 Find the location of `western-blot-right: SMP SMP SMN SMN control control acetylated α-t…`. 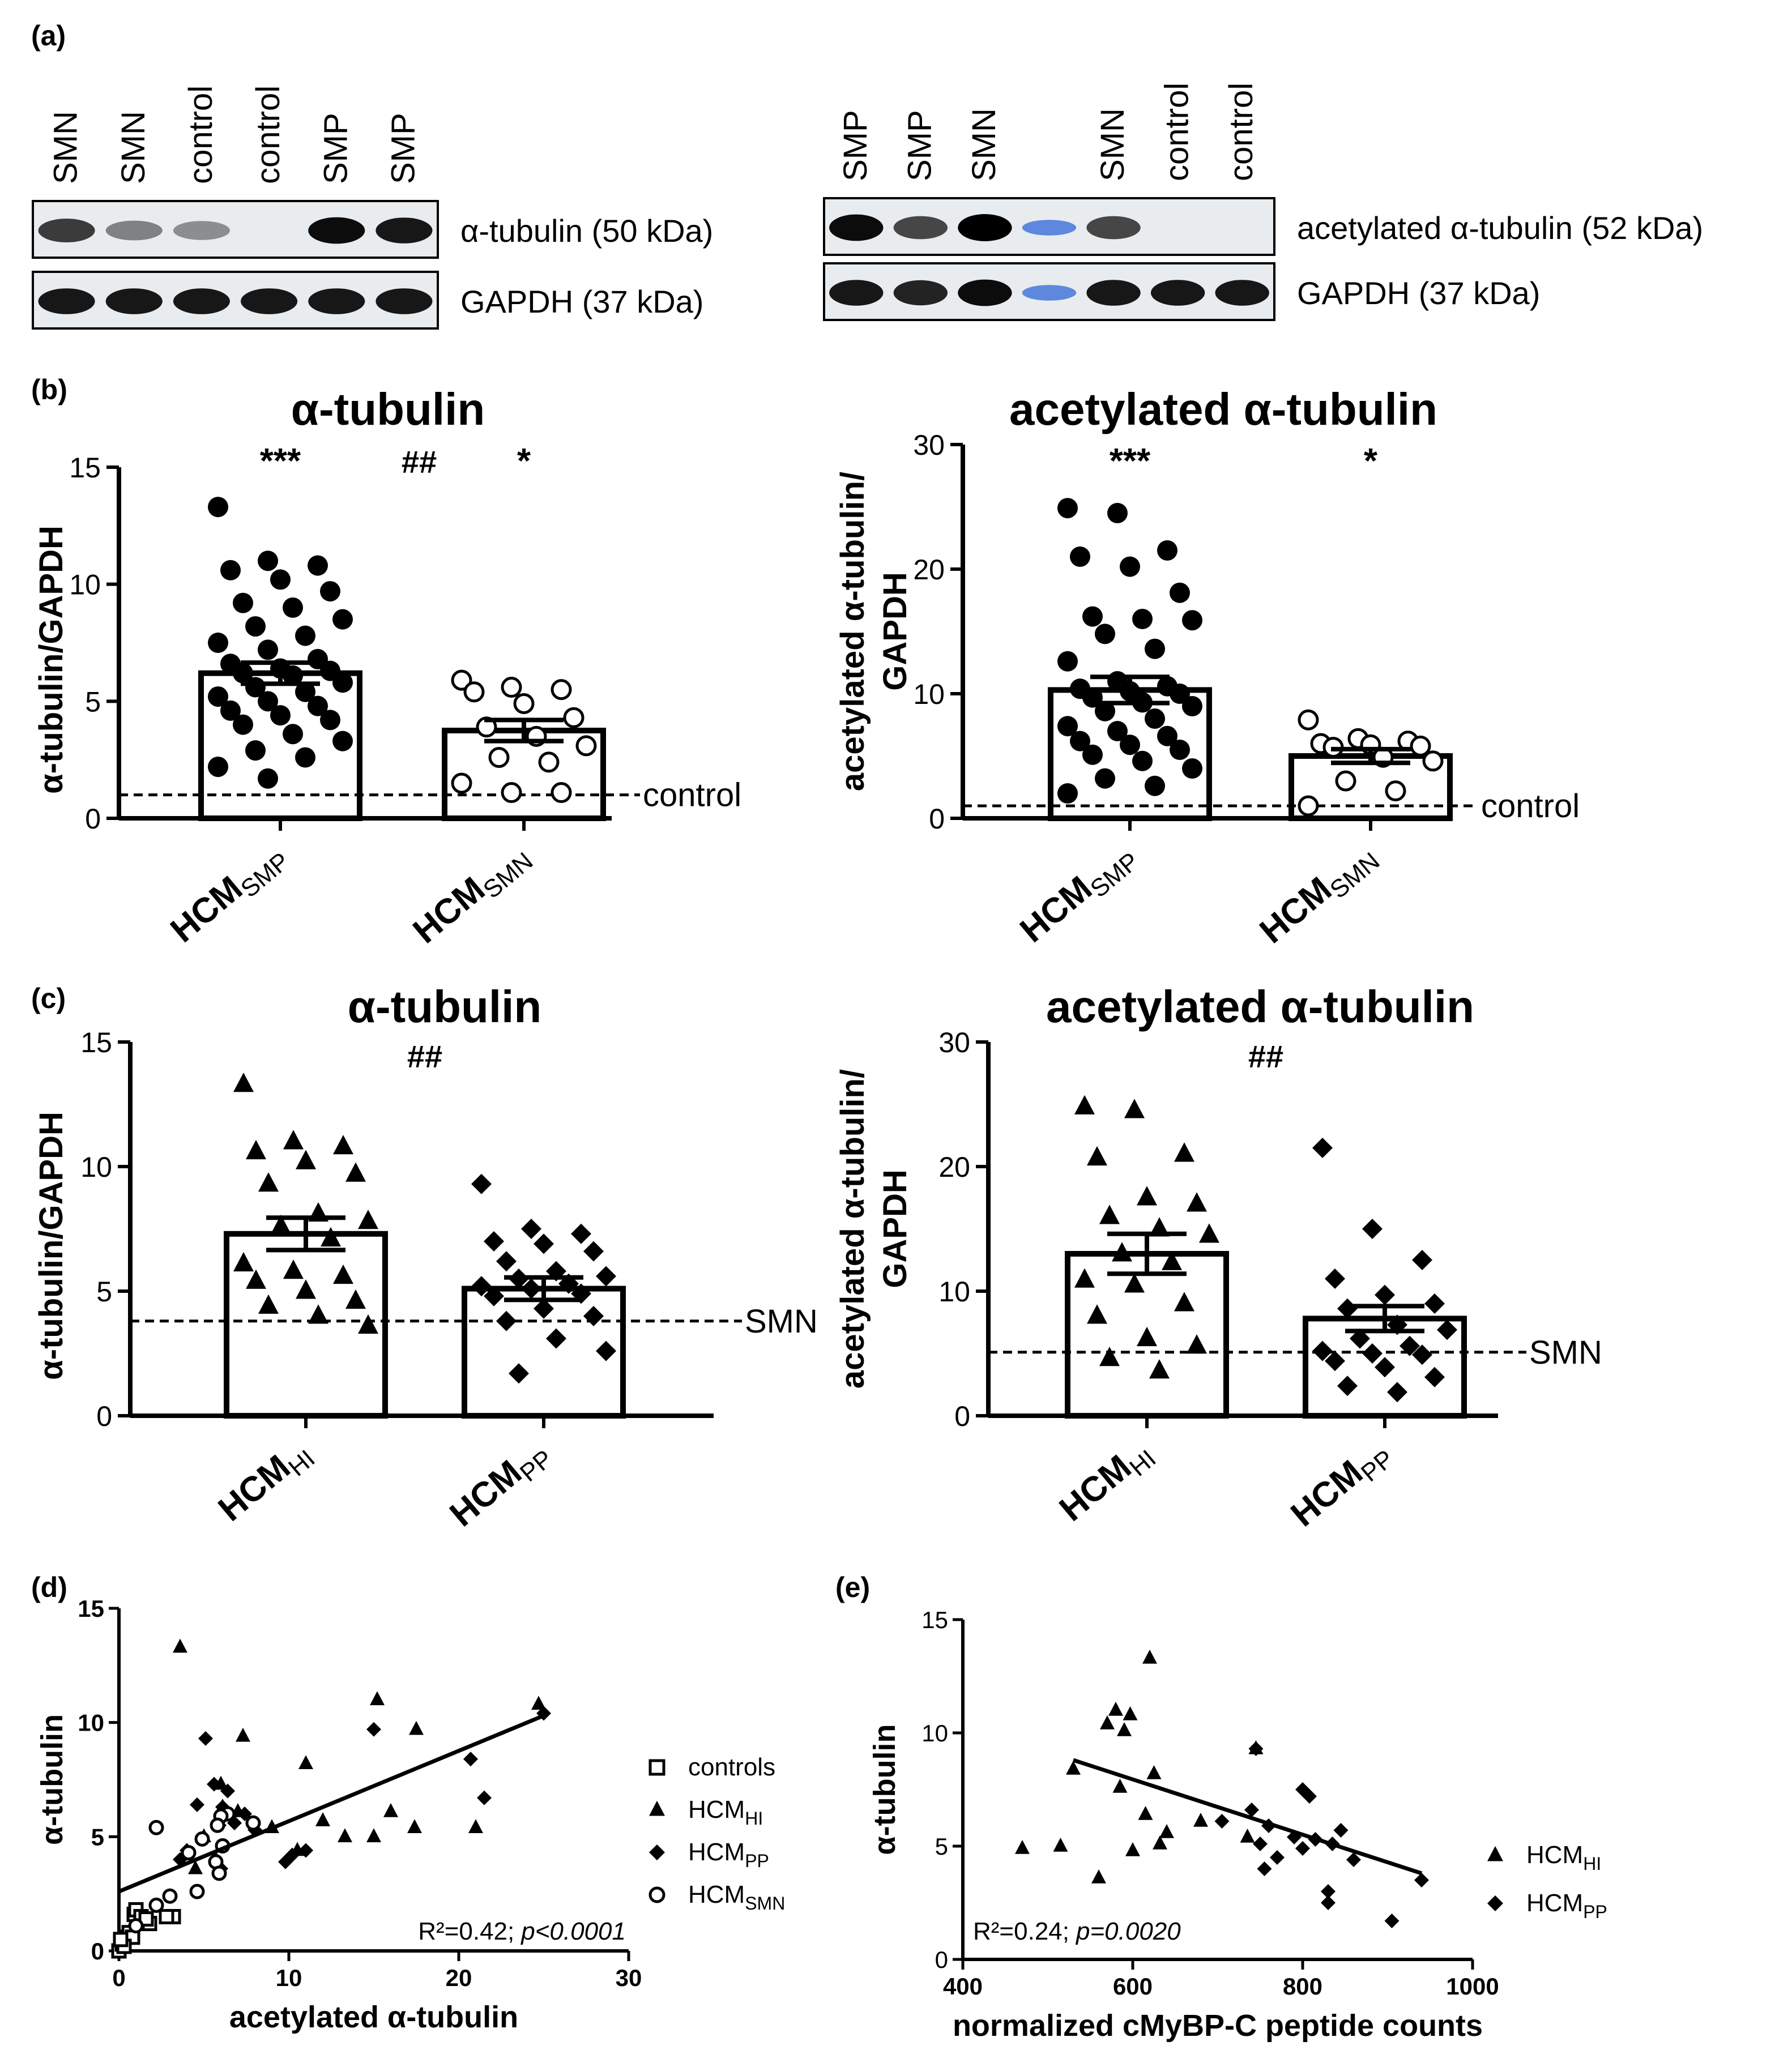

western-blot-right: SMP SMP SMN SMN control control acetylated α-t… is located at coordinates (1263, 202).